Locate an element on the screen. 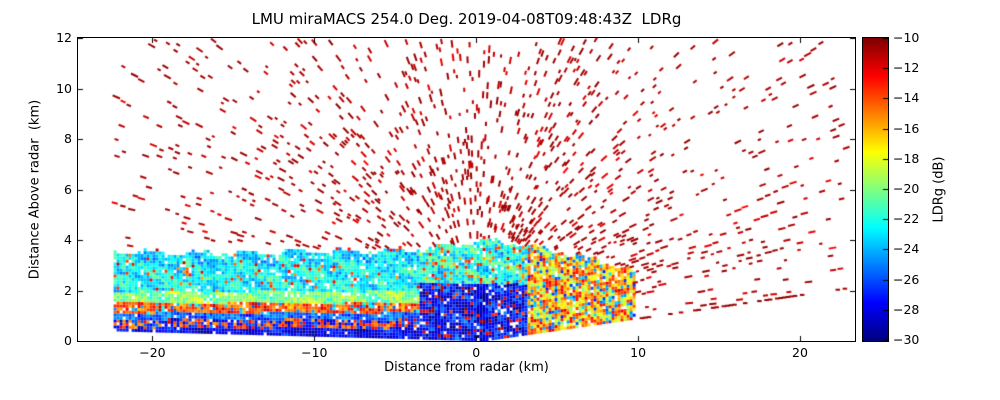 The width and height of the screenshot is (1000, 400). y-tick-label: 10 is located at coordinates (64, 88).